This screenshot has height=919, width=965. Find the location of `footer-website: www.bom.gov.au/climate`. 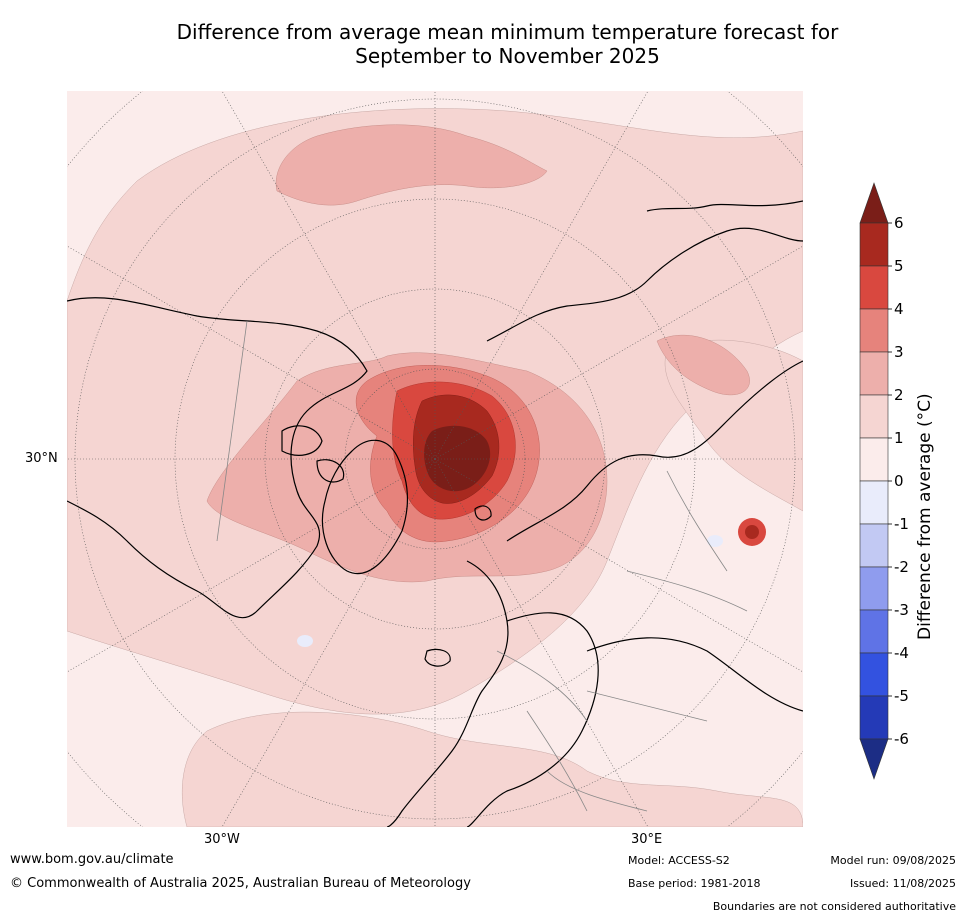

footer-website: www.bom.gov.au/climate is located at coordinates (92, 859).